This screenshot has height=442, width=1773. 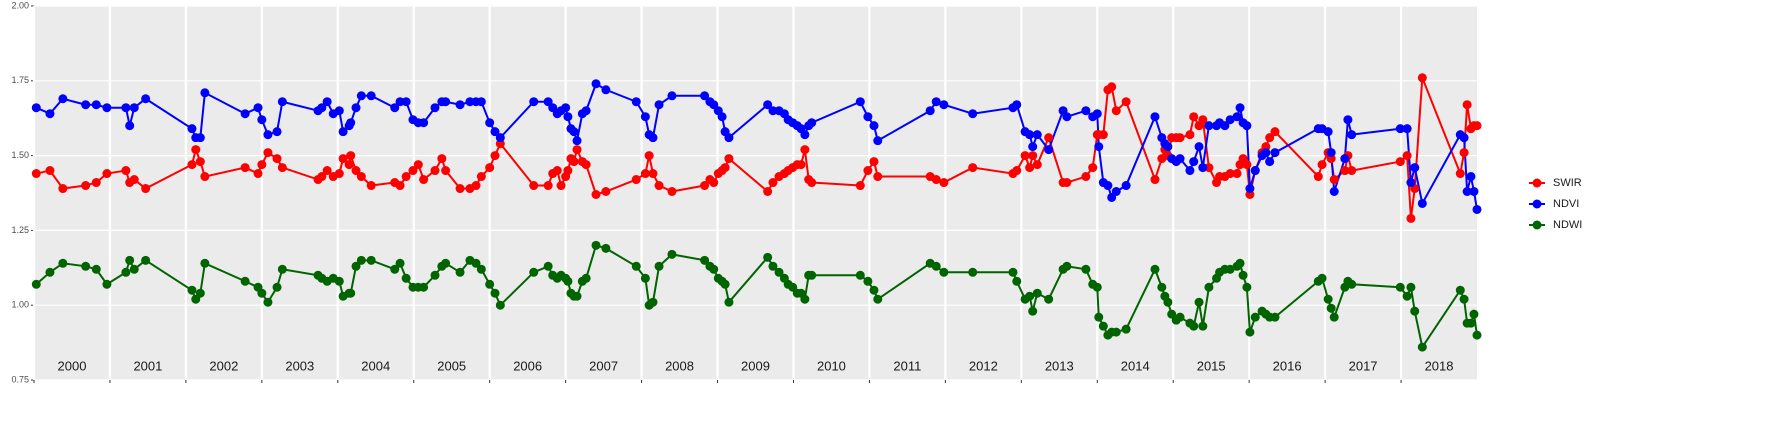 What do you see at coordinates (72, 365) in the screenshot?
I see `x-tick-label: 2000` at bounding box center [72, 365].